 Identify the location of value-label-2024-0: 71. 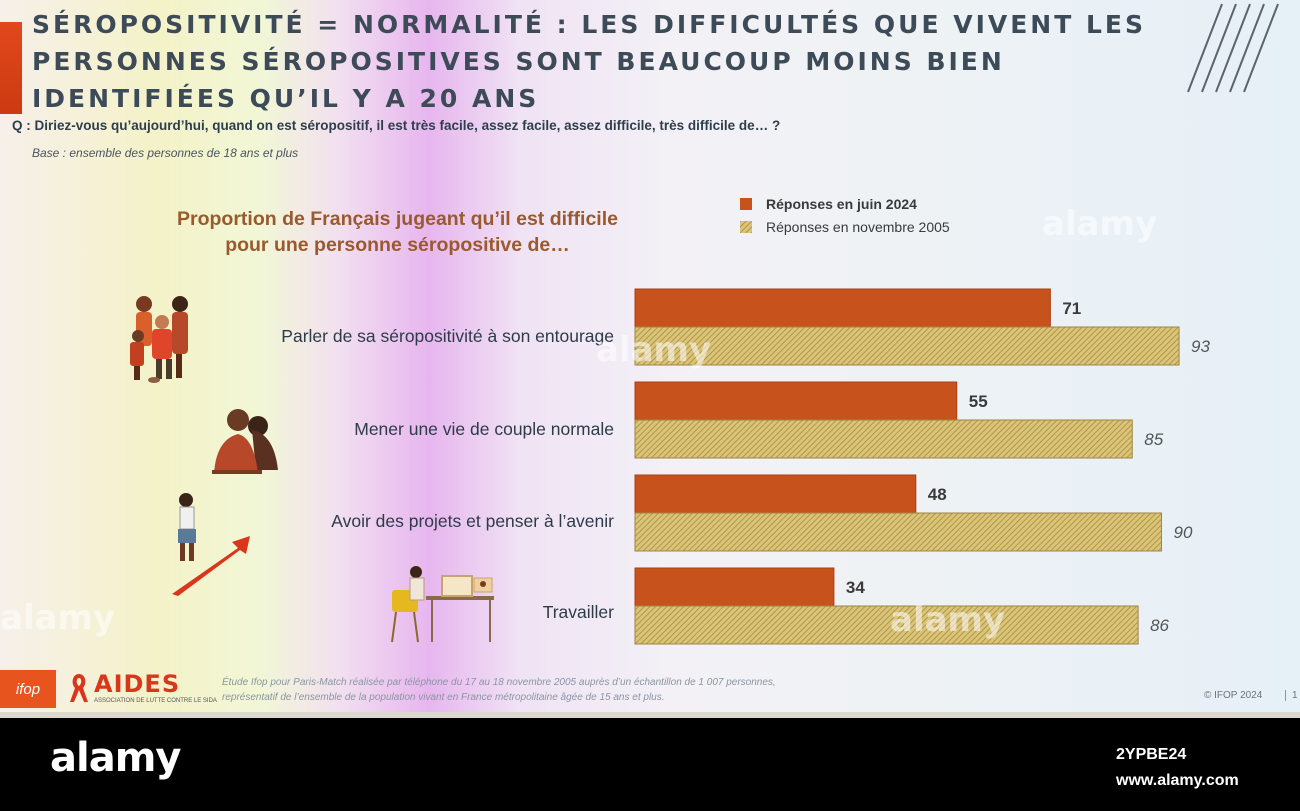
(1071, 308).